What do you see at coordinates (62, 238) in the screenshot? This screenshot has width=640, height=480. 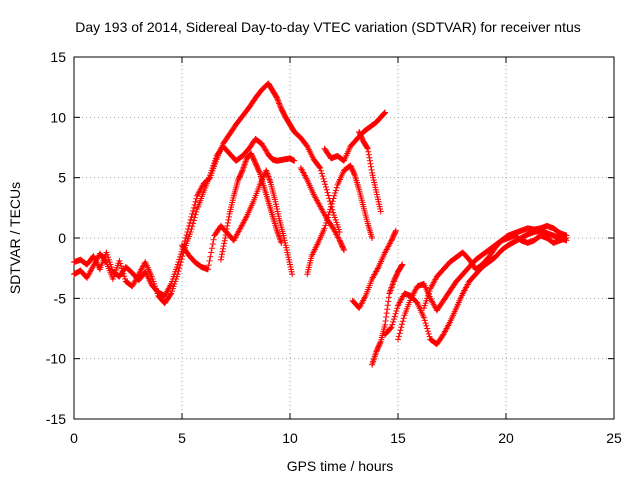 I see `y-tick-label: 0` at bounding box center [62, 238].